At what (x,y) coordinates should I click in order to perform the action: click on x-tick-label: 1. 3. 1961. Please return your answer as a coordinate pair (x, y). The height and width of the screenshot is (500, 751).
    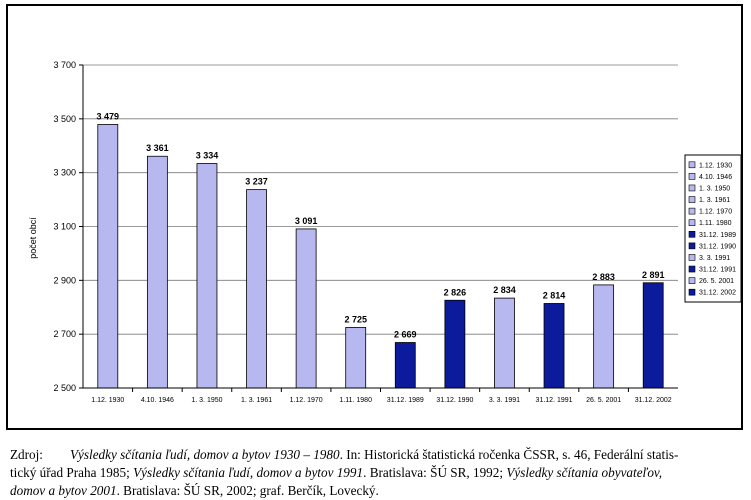
    Looking at the image, I should click on (256, 400).